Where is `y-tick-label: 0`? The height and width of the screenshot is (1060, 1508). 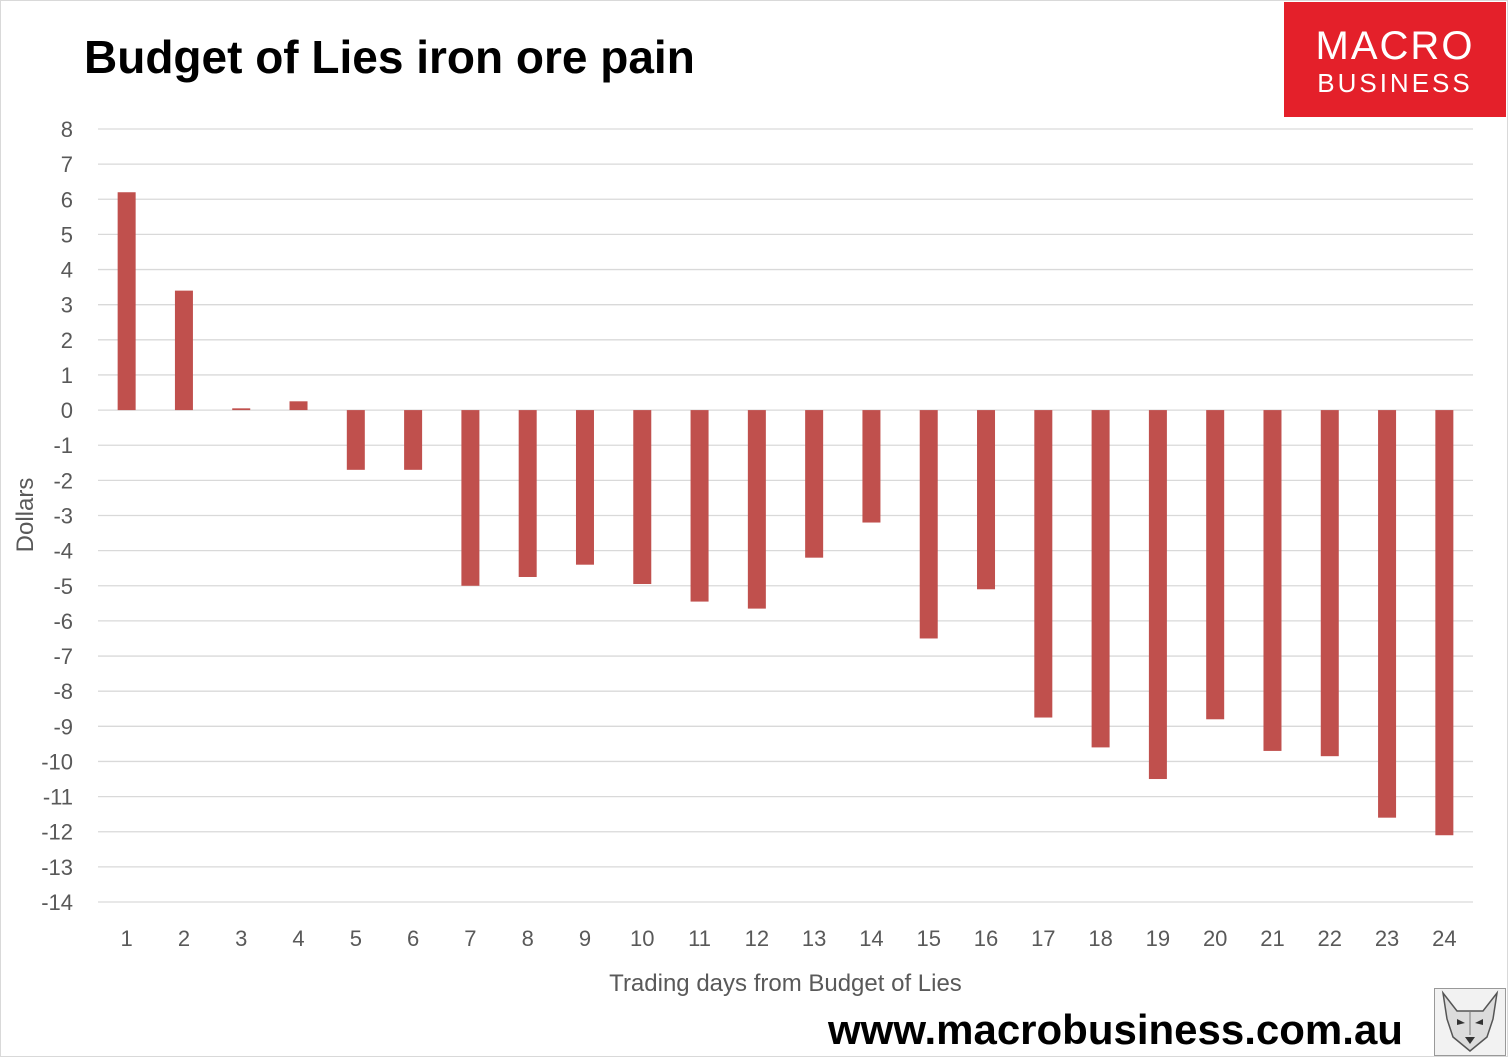 y-tick-label: 0 is located at coordinates (67, 410).